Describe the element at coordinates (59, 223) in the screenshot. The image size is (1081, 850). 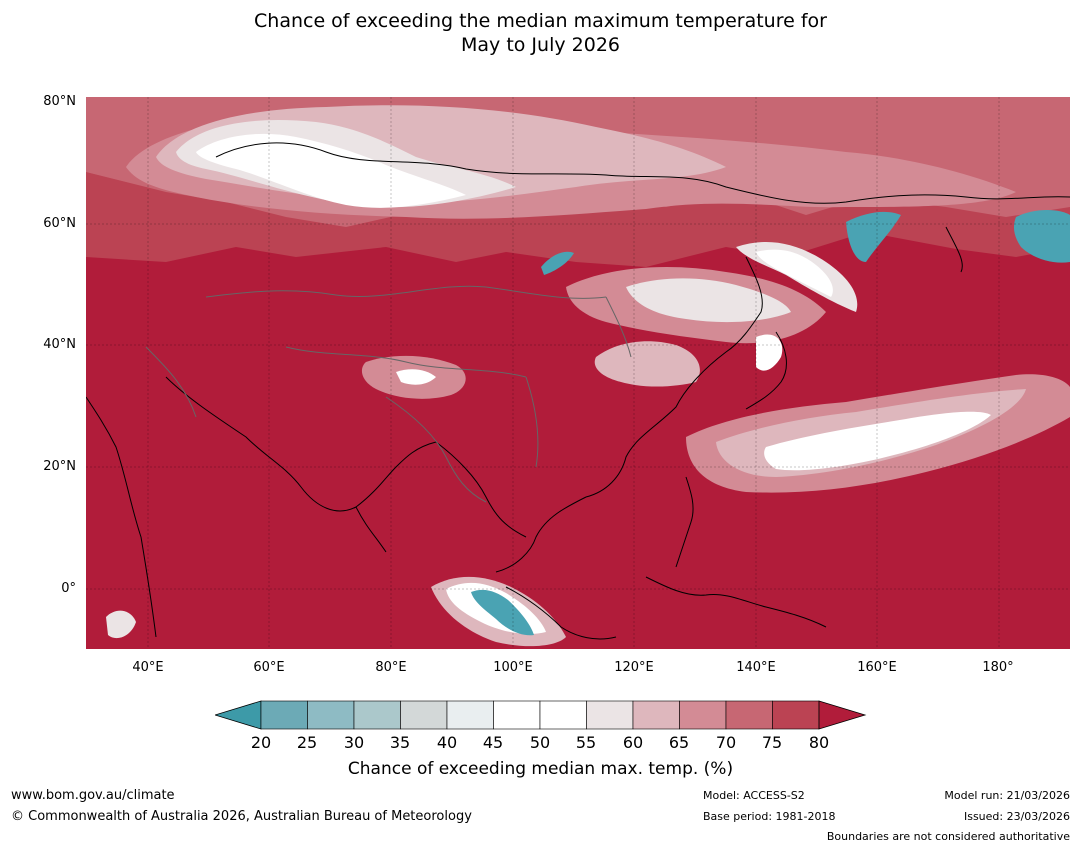
I see `lat-label-60n: 60°N` at that location.